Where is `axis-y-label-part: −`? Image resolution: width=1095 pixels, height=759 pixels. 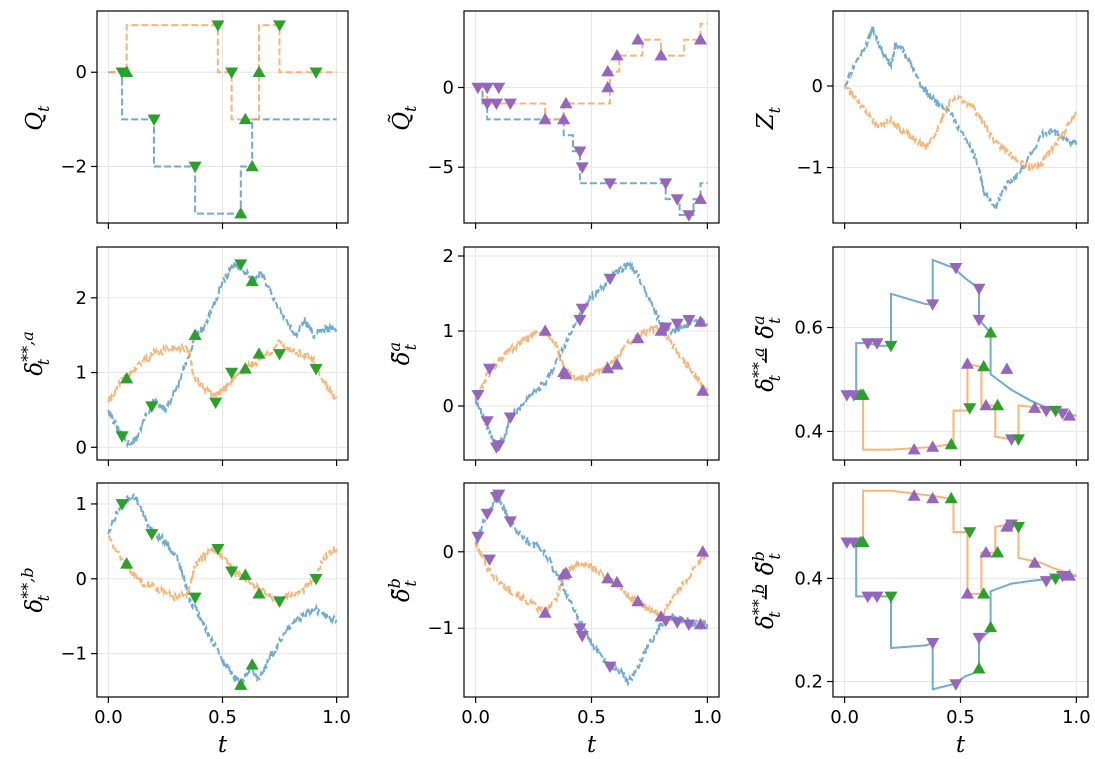
axis-y-label-part: − is located at coordinates (766, 356).